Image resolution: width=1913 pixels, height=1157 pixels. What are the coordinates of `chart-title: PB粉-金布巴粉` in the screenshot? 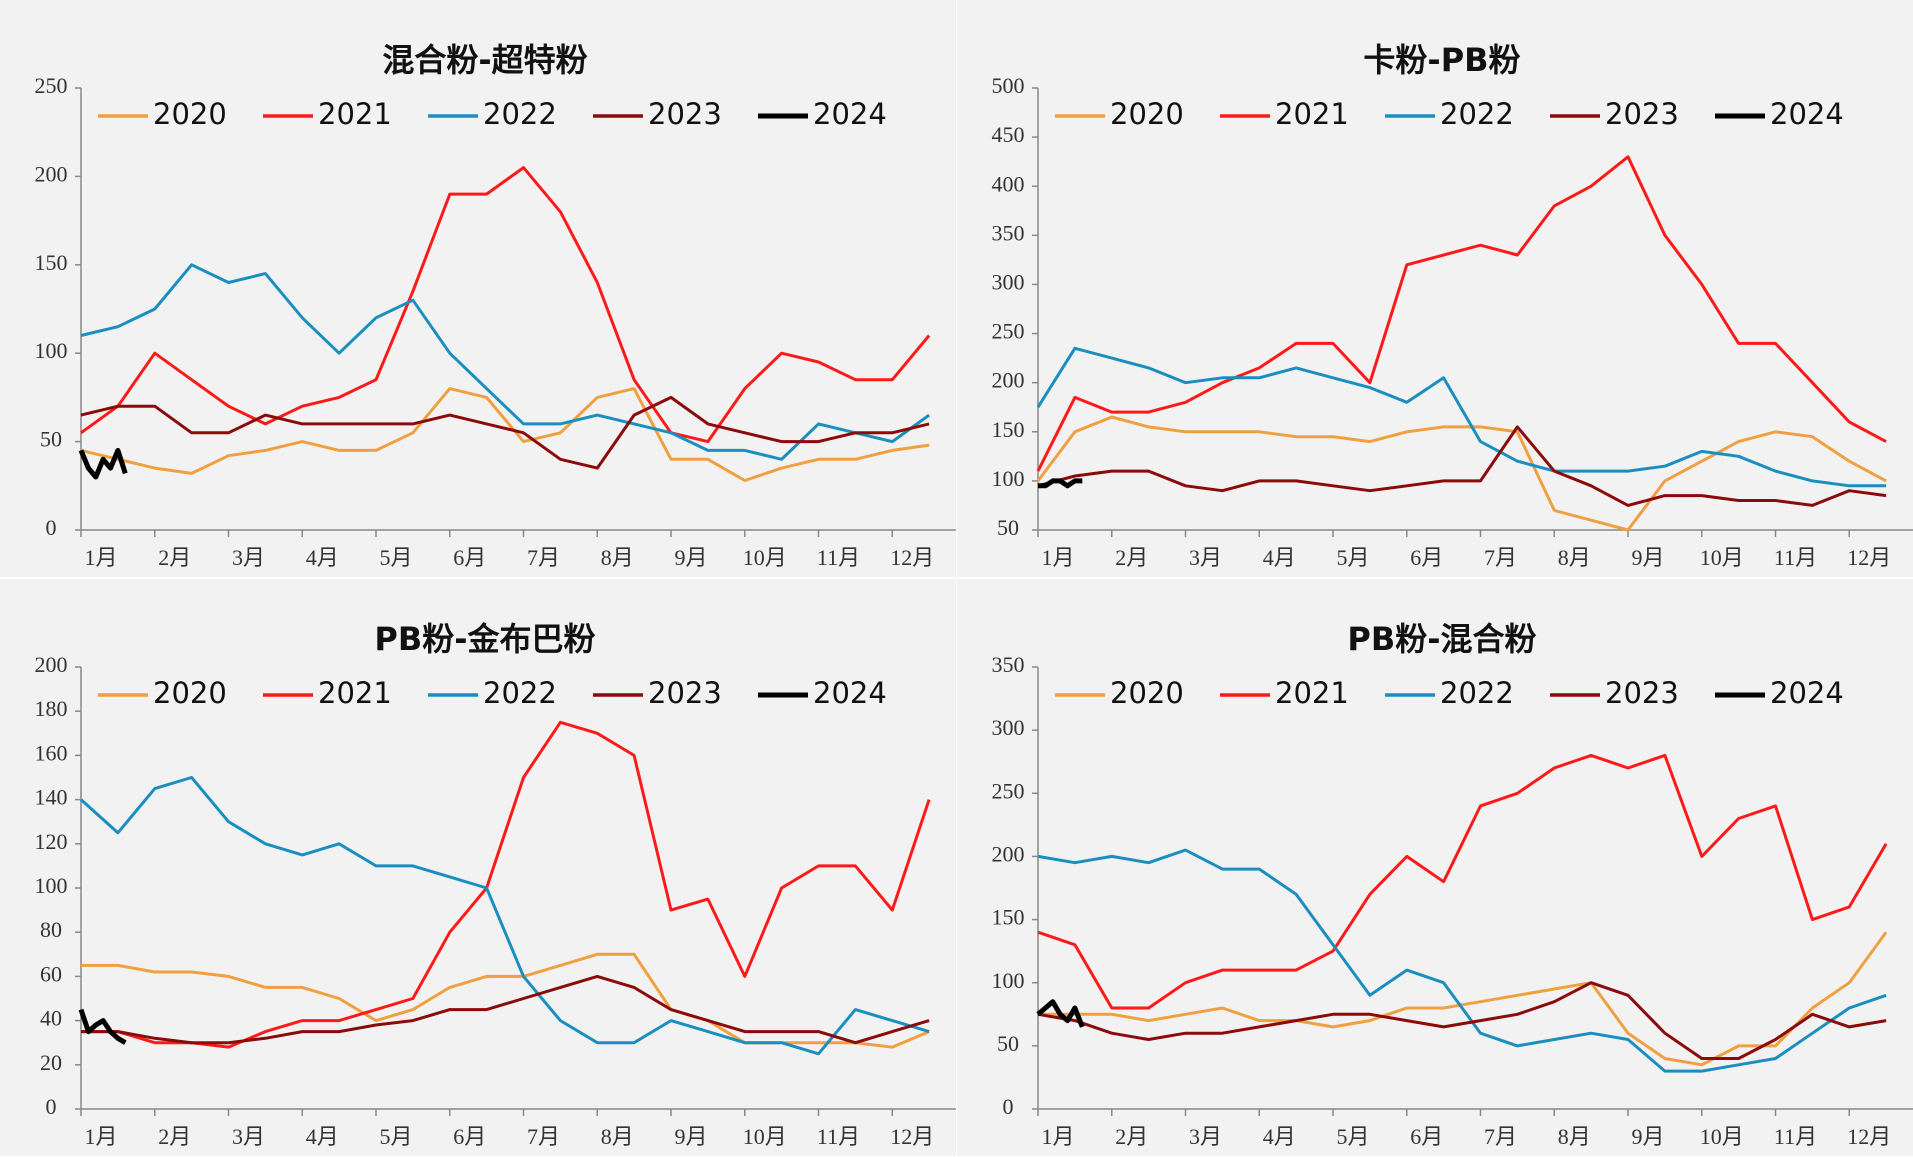 It's located at (484, 639).